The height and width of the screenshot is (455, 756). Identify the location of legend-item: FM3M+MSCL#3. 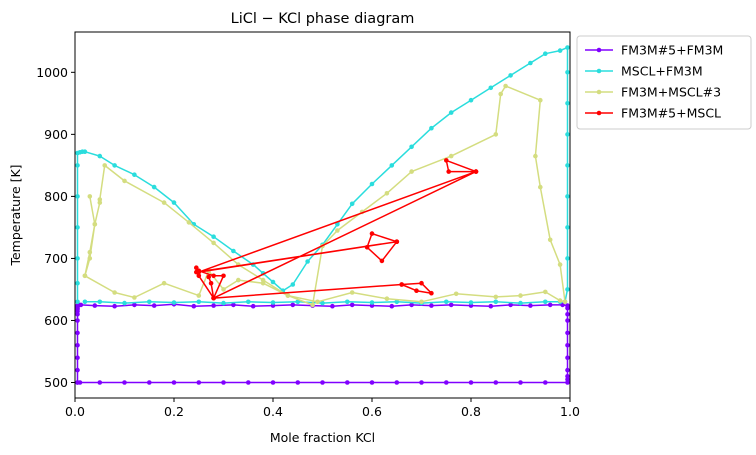
(653, 92).